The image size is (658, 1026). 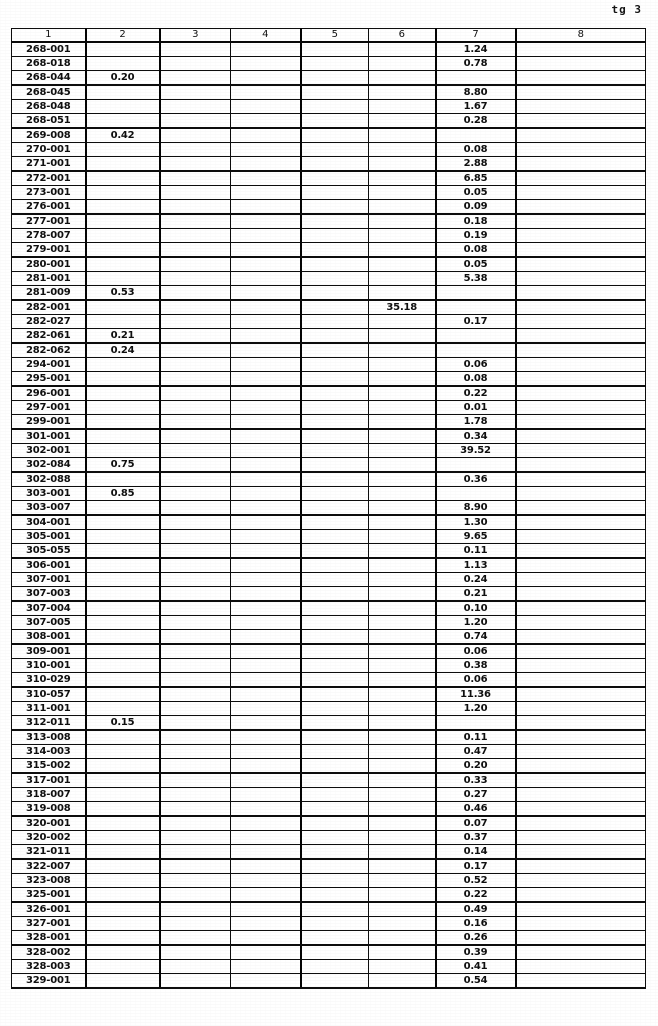 What do you see at coordinates (48, 293) in the screenshot?
I see `row-identifier: 281-009` at bounding box center [48, 293].